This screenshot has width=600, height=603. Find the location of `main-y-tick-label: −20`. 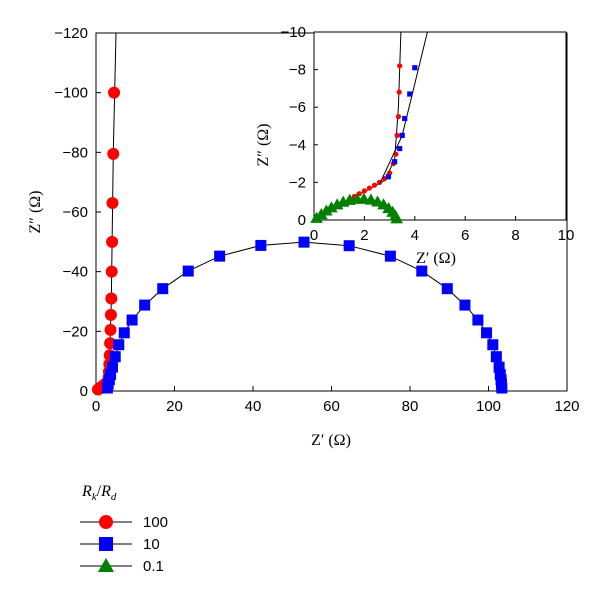

main-y-tick-label: −20 is located at coordinates (75, 331).